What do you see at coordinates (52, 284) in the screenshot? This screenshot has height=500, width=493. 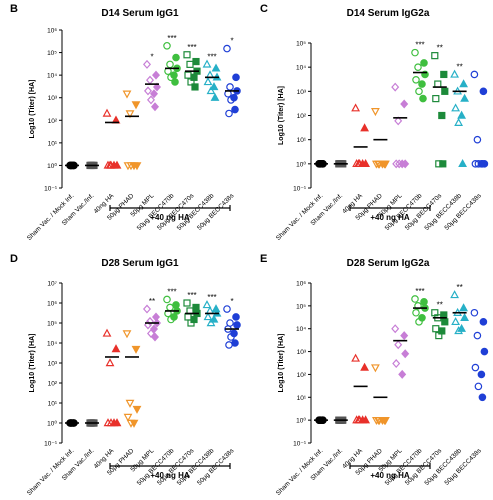 I see `y-tick-label: 10⁷` at bounding box center [52, 284].